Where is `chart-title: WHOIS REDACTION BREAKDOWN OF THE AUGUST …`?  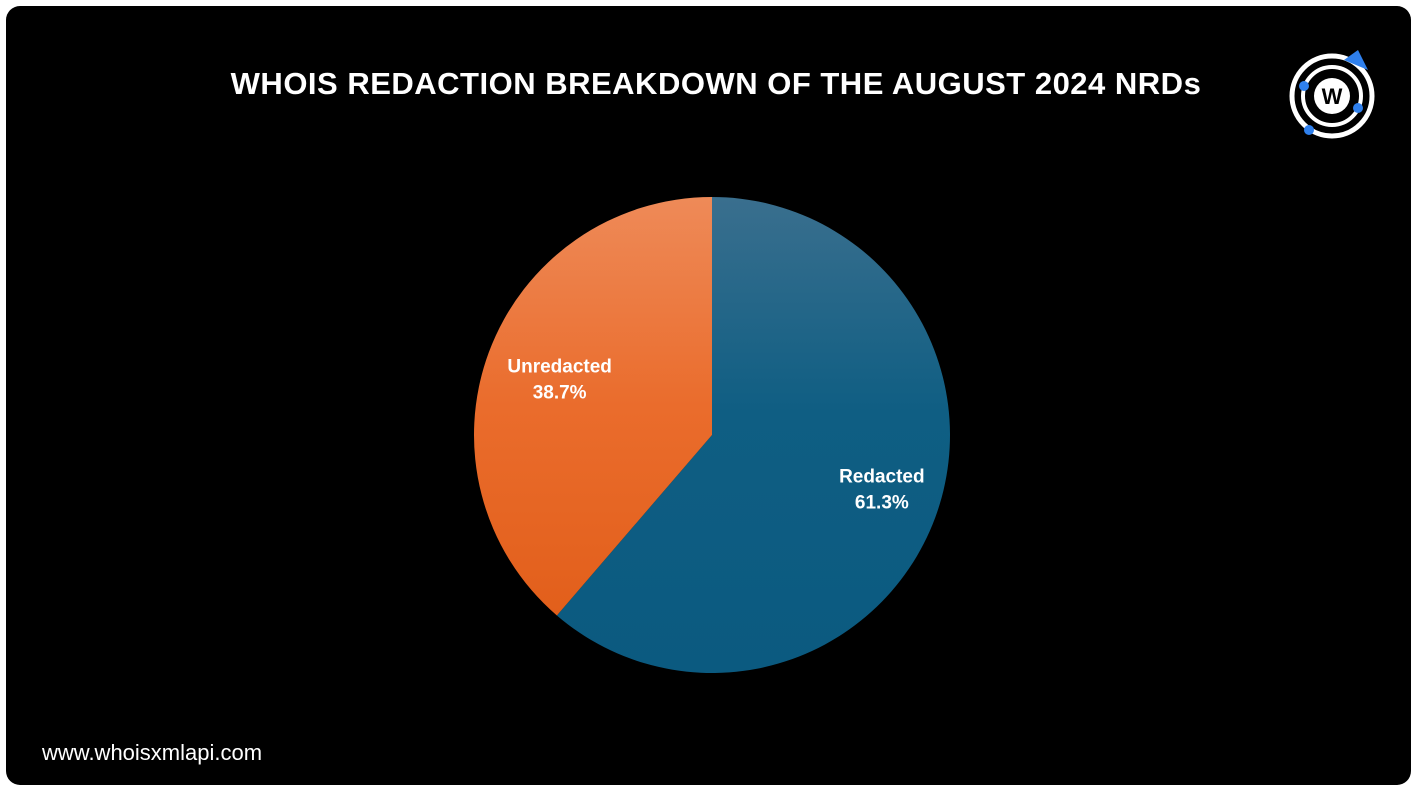 chart-title: WHOIS REDACTION BREAKDOWN OF THE AUGUST … is located at coordinates (716, 83).